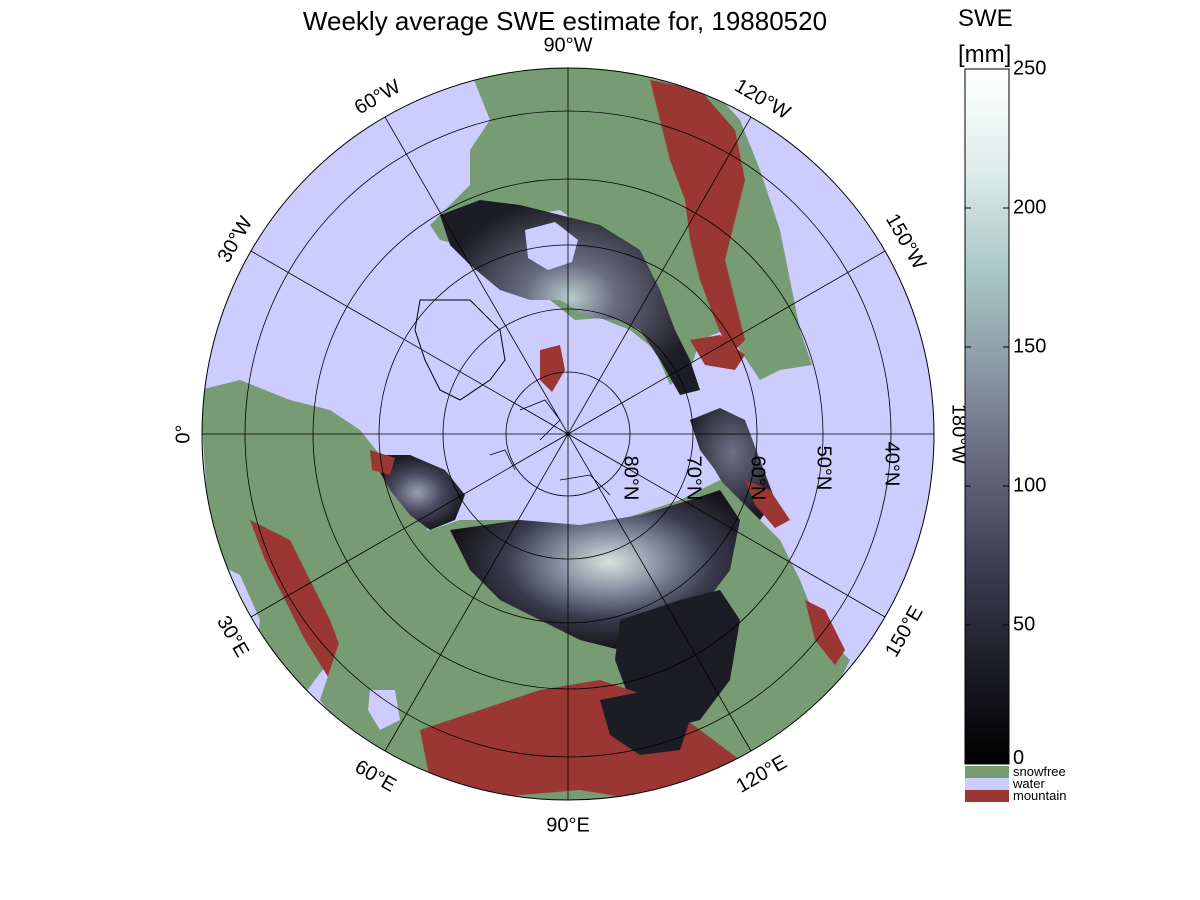  Describe the element at coordinates (959, 434) in the screenshot. I see `lon-label-180w: 180°W` at that location.